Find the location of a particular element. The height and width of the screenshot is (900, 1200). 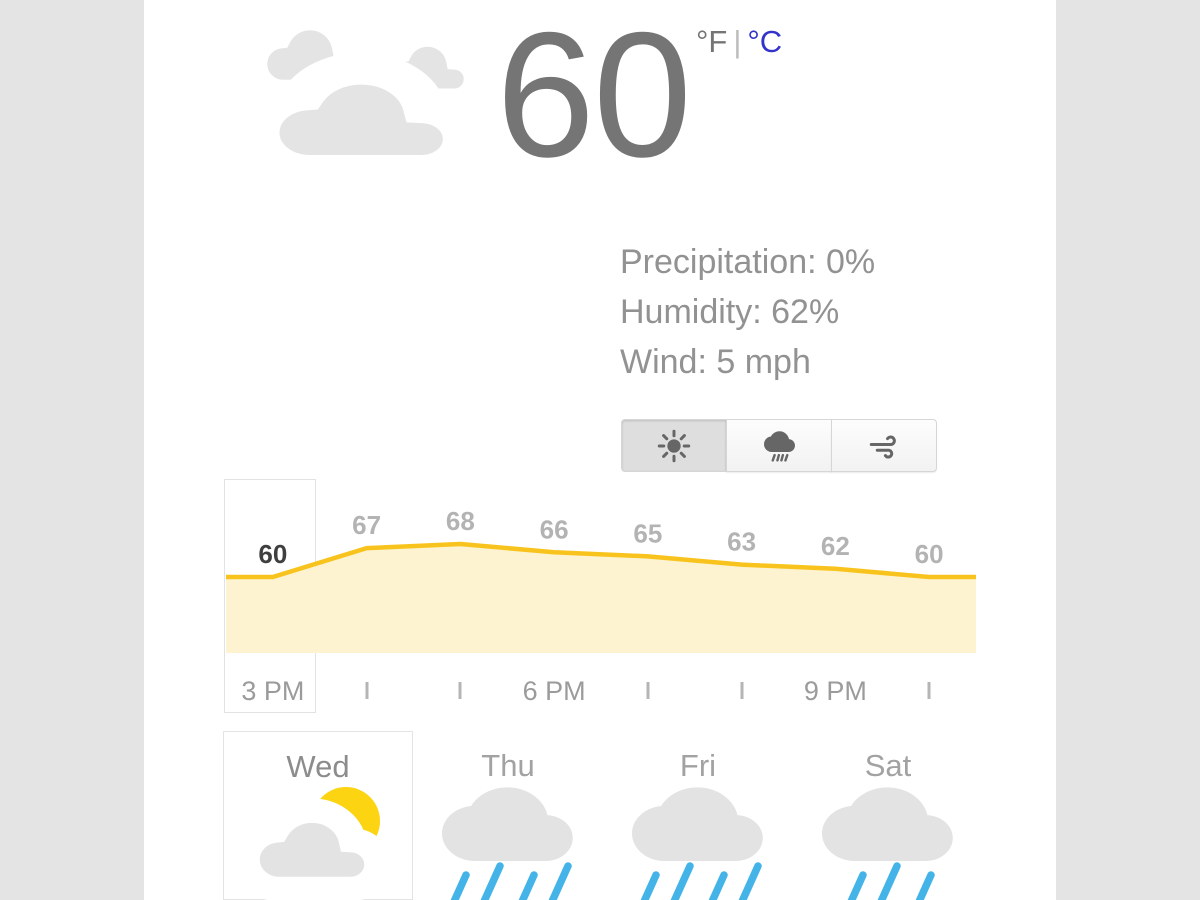

tab-wind is located at coordinates (884, 445).